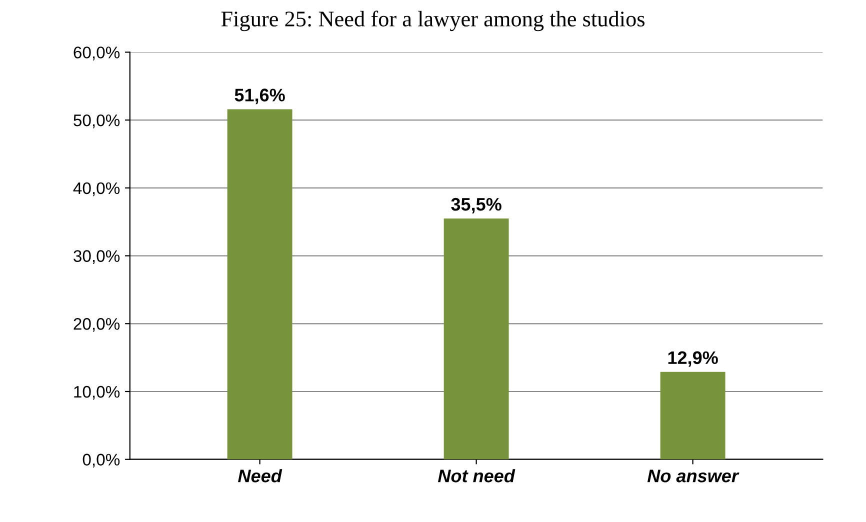  I want to click on y-tick-label: 0,0%, so click(101, 461).